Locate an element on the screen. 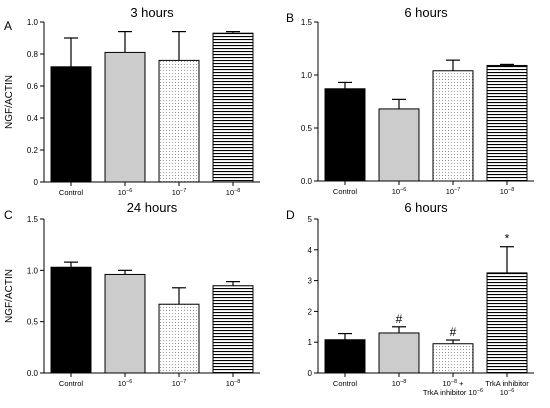 The image size is (550, 408). y-tick-label: 5 is located at coordinates (310, 219).